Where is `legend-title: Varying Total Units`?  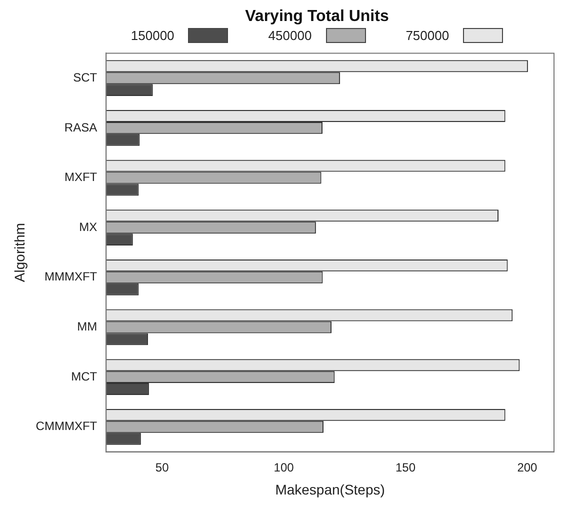
legend-title: Varying Total Units is located at coordinates (317, 17).